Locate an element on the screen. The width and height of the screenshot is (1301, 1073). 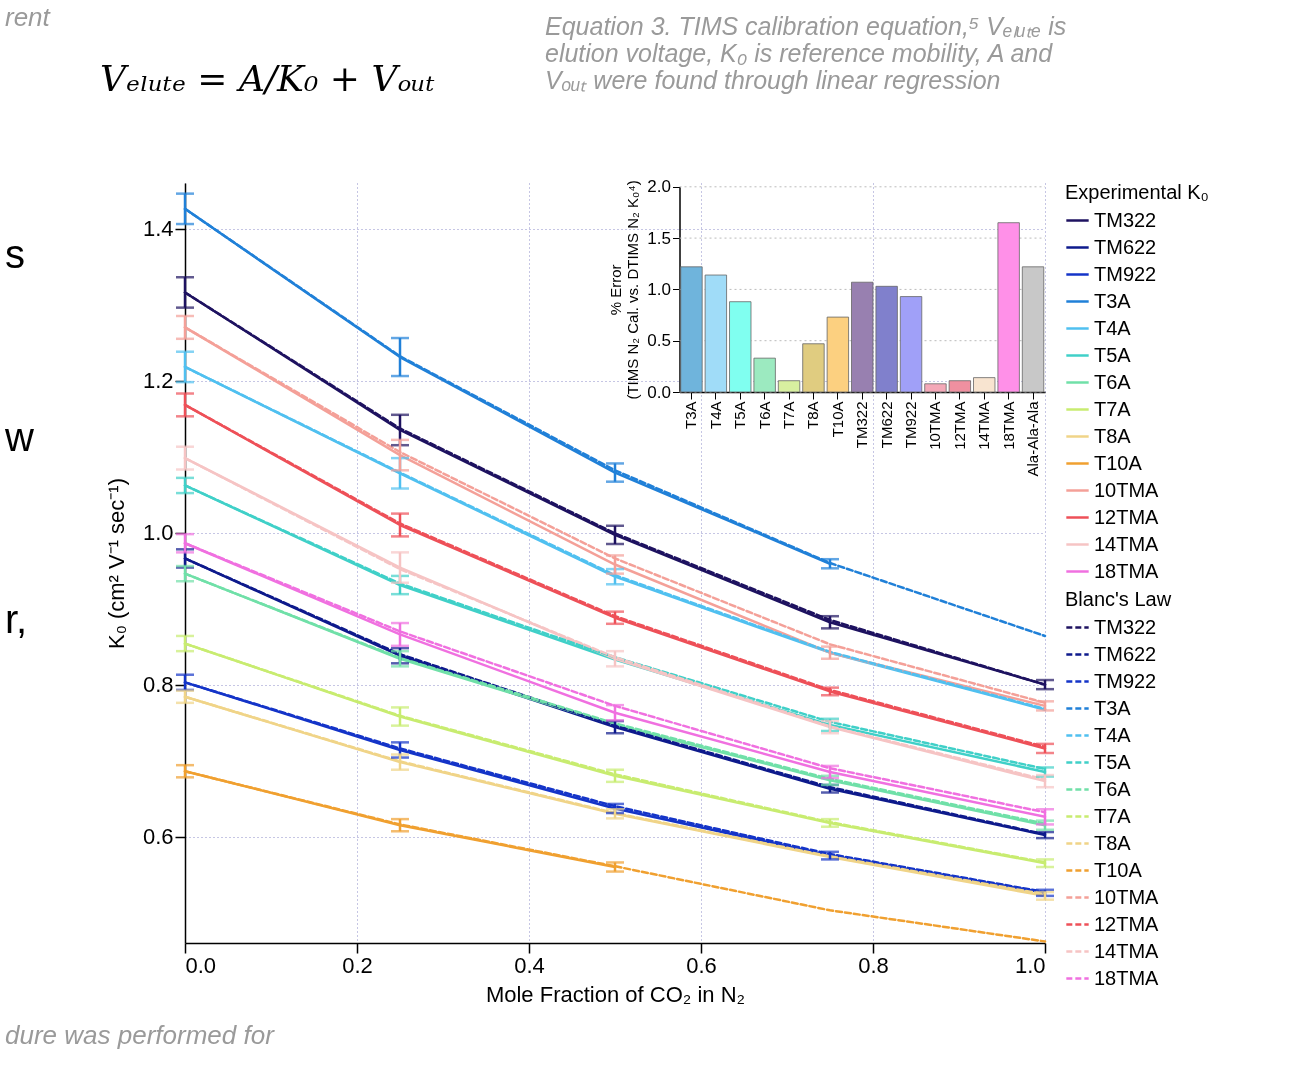
text: rent is located at coordinates (28, 17).